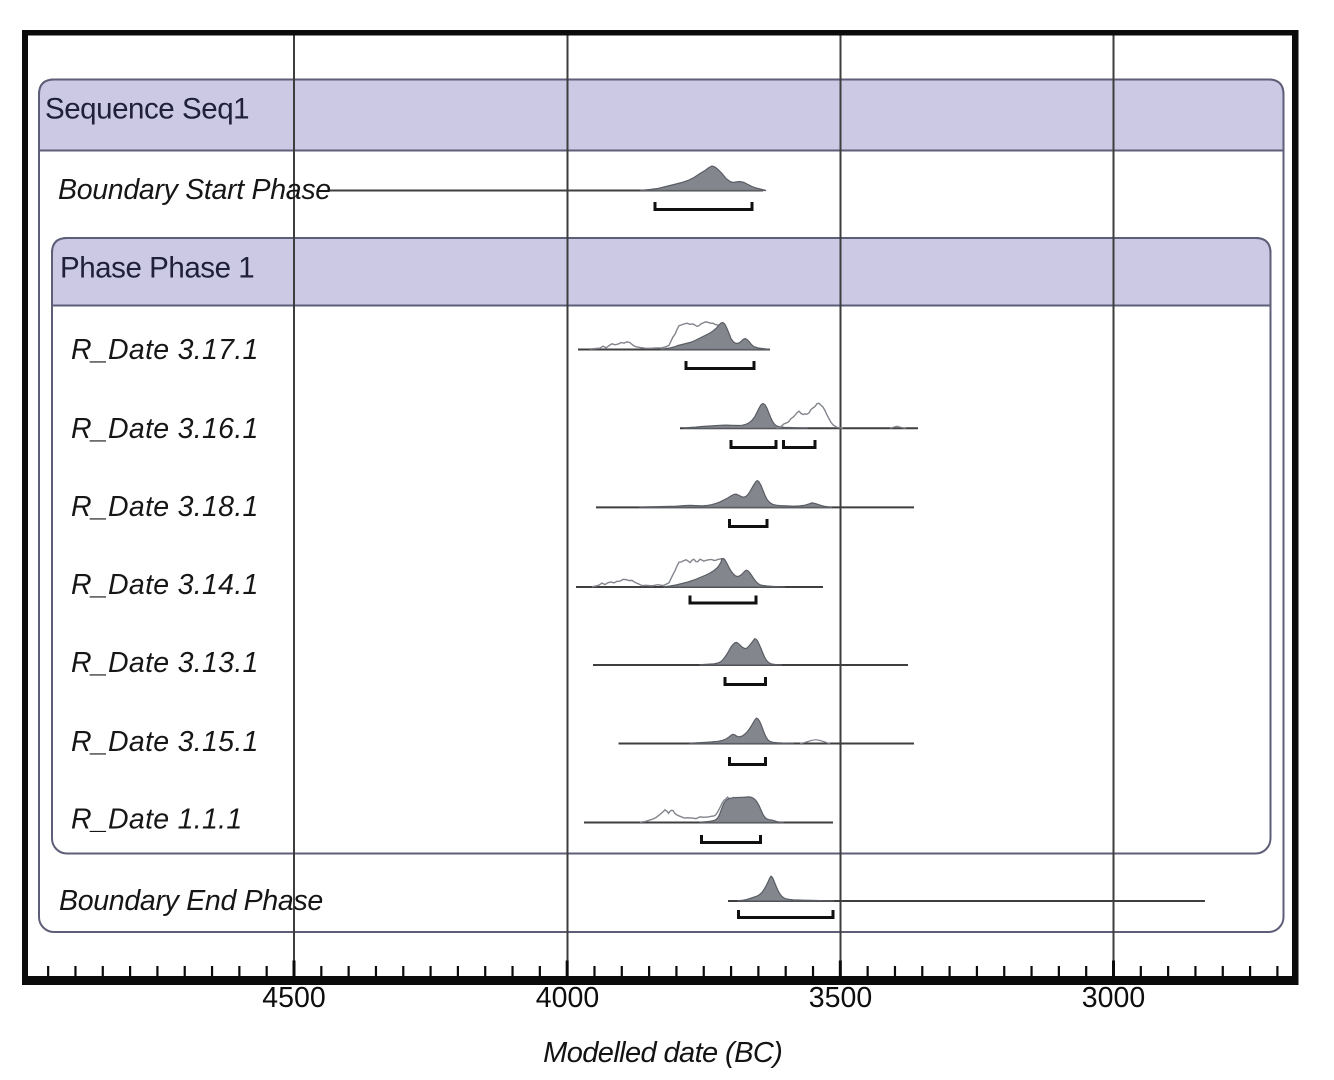 This screenshot has height=1080, width=1334. What do you see at coordinates (165, 429) in the screenshot?
I see `svg-text: R_Date 3.16.1` at bounding box center [165, 429].